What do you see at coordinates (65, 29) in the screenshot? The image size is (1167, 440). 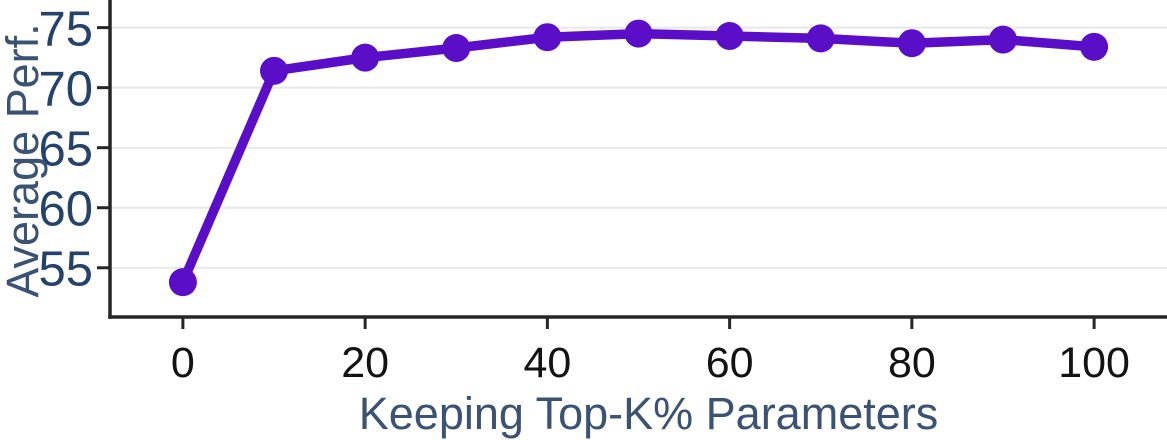 I see `y-tick-label: 75` at bounding box center [65, 29].